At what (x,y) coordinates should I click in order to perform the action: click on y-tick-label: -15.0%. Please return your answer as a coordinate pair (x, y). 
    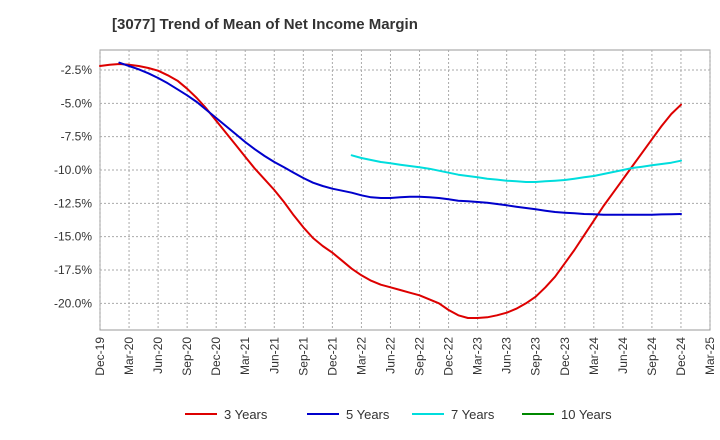
    Looking at the image, I should click on (73, 237).